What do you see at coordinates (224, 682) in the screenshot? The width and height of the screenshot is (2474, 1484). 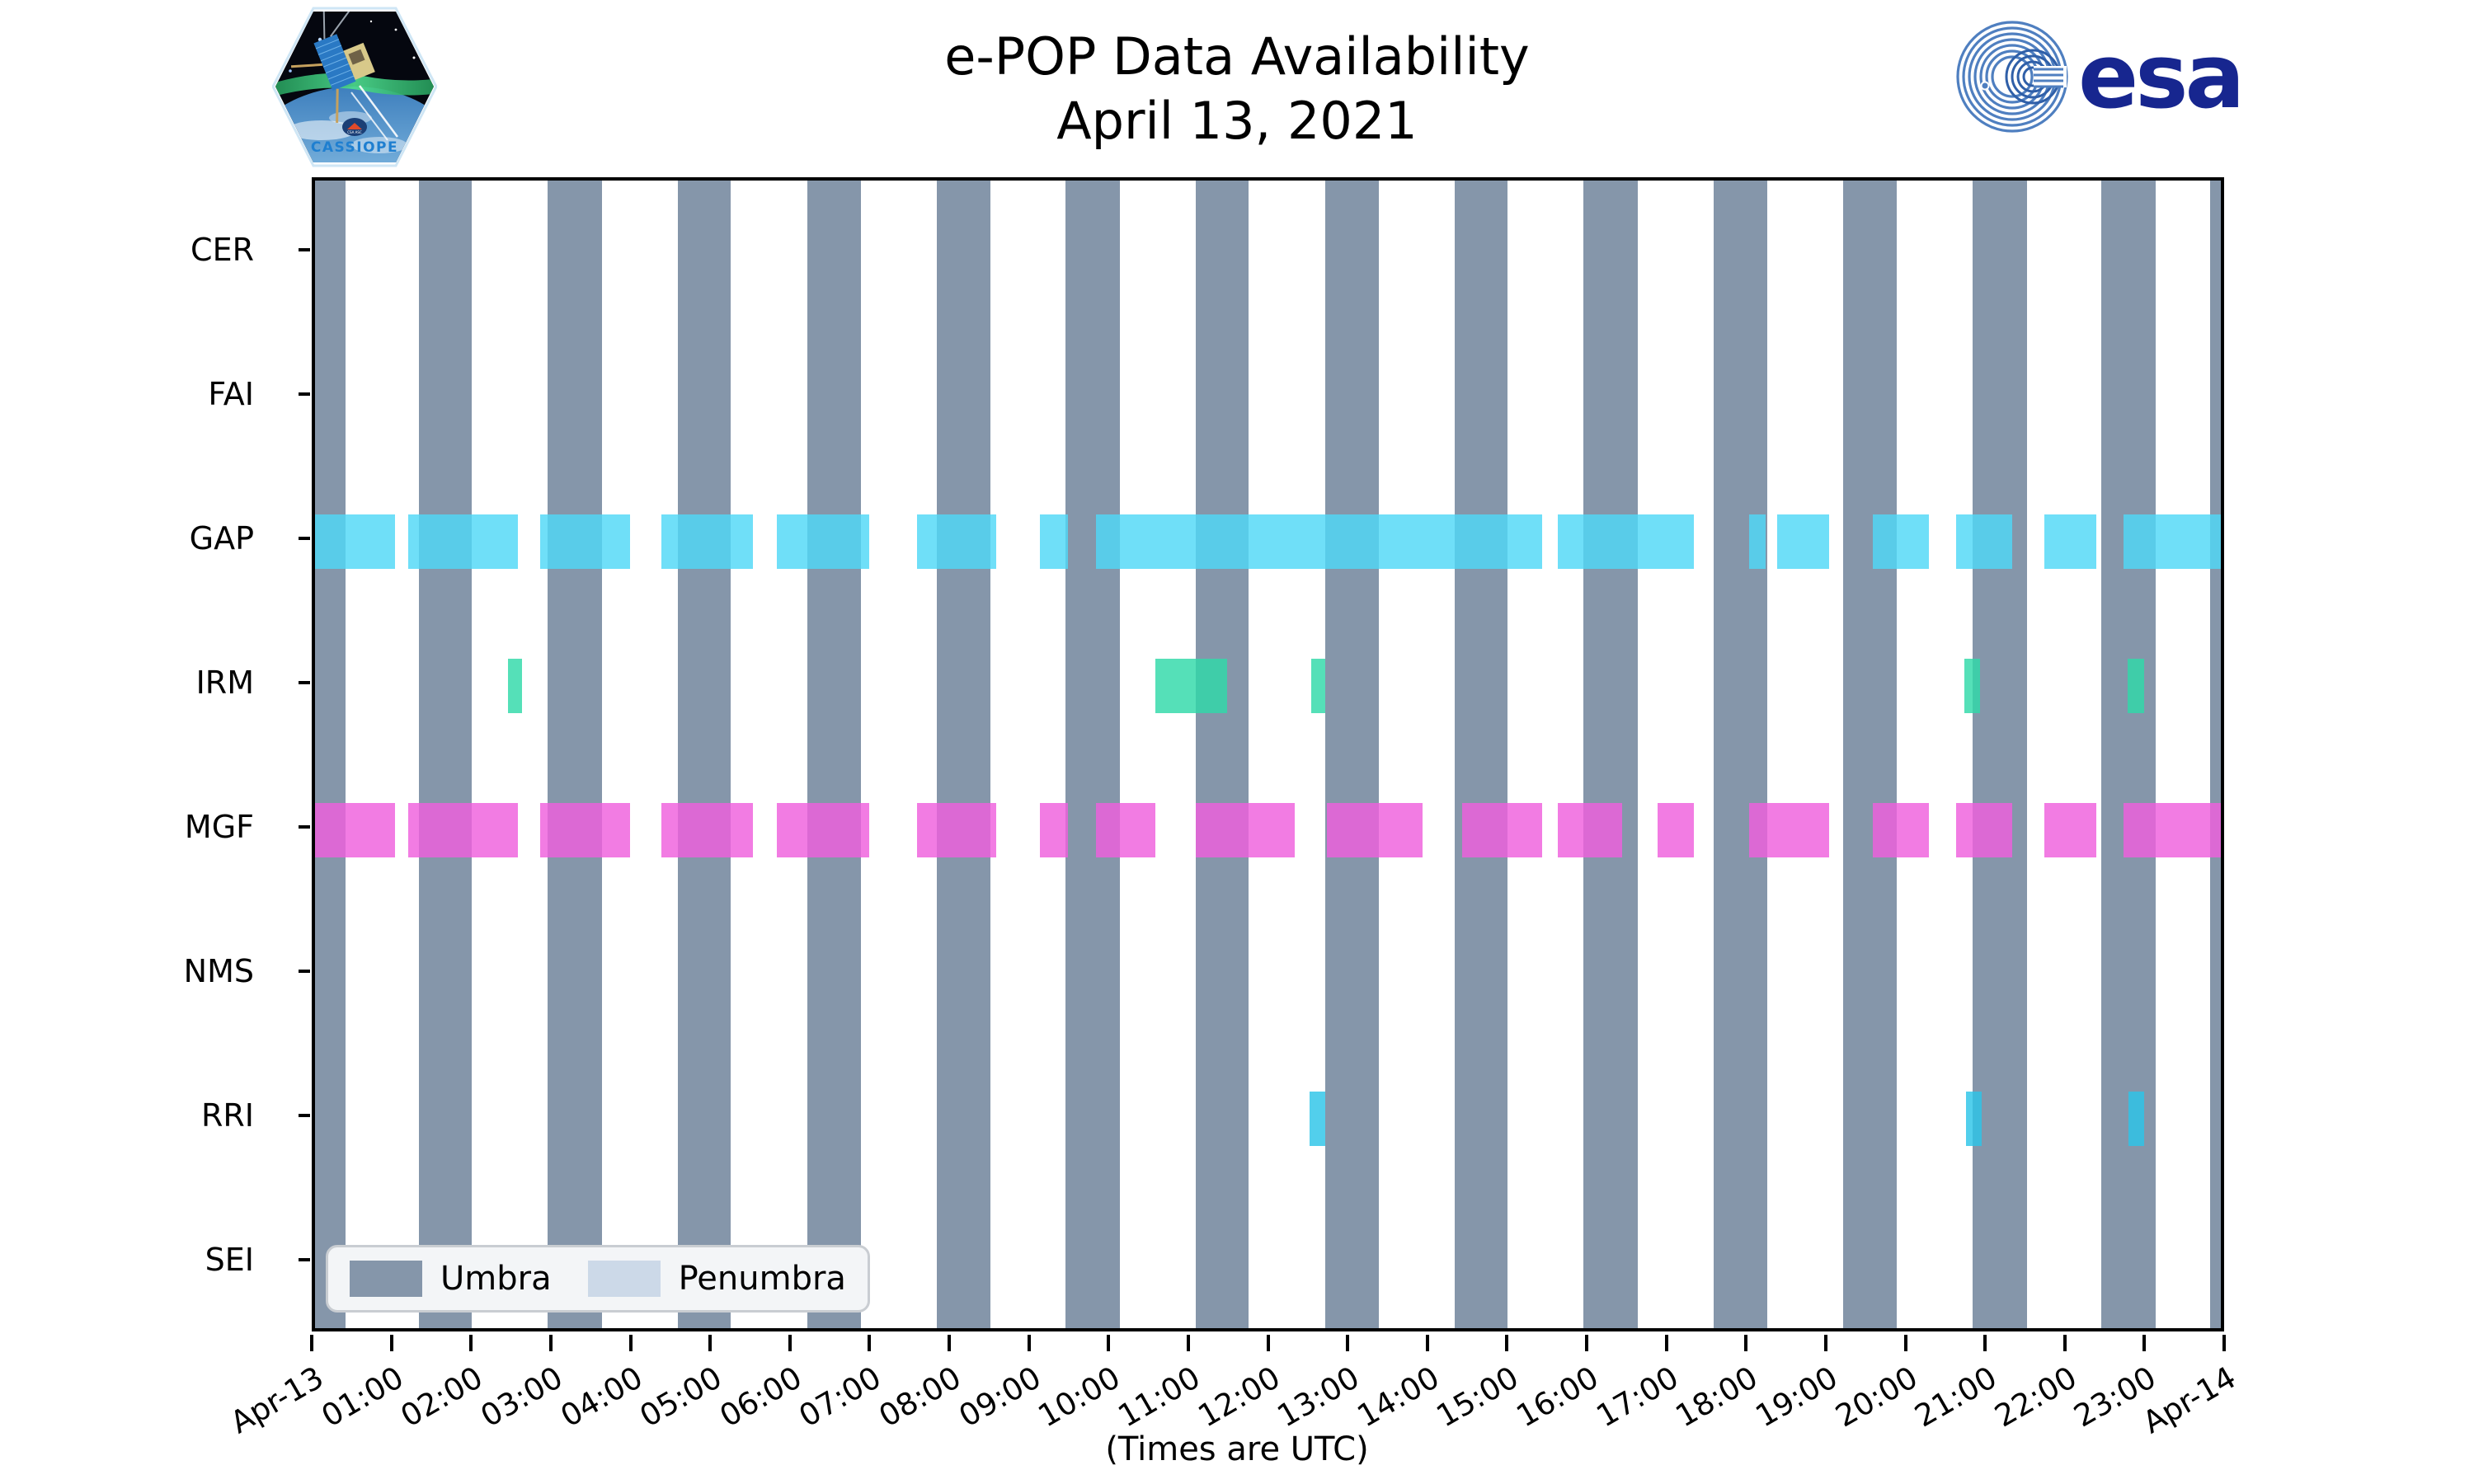 I see `y-tick-label-irm: IRM` at bounding box center [224, 682].